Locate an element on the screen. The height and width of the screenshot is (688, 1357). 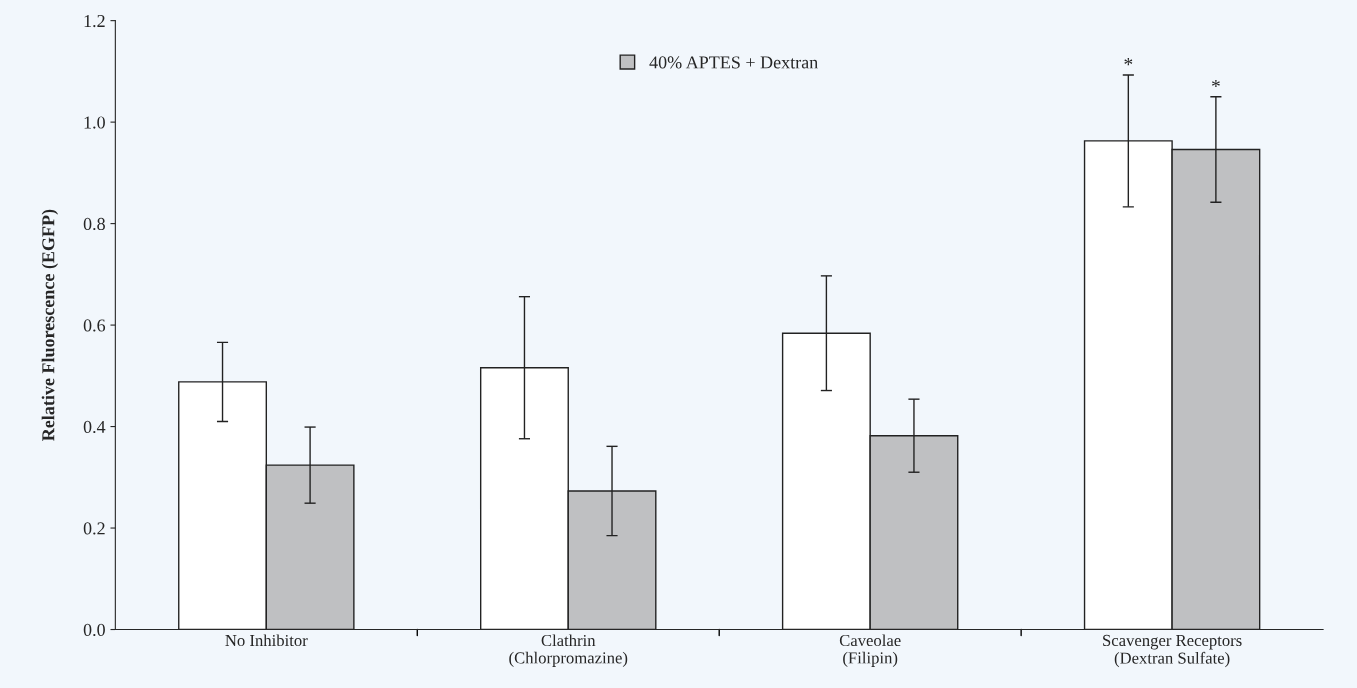
y-tick-label: 0.8 is located at coordinates (94, 224).